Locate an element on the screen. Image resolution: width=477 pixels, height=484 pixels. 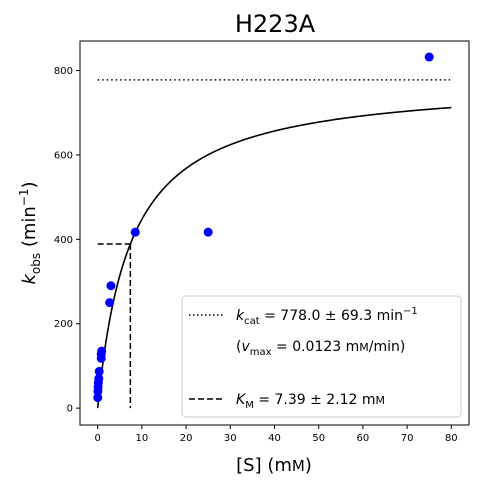
x-tick-label: 40 is located at coordinates (274, 438).